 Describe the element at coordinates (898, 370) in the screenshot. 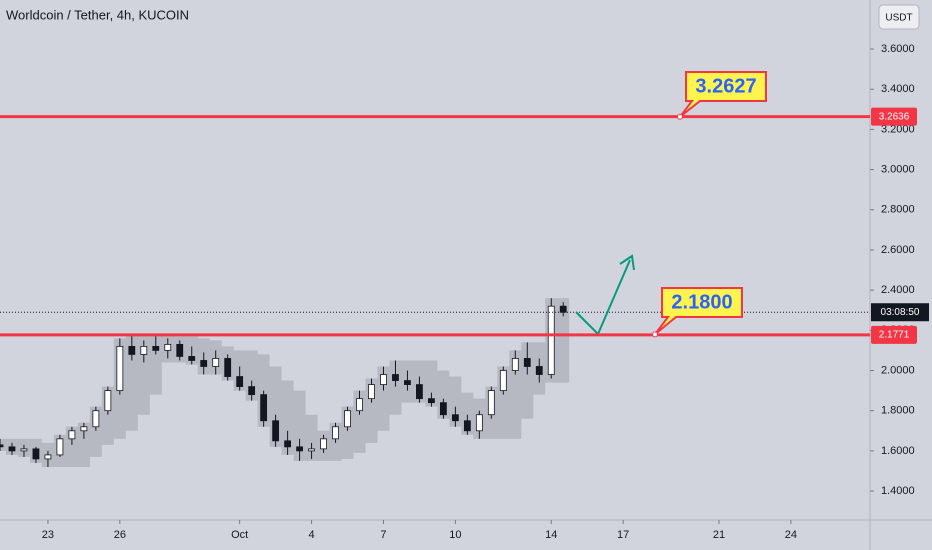

I see `y-tick-label: 2.0000` at that location.